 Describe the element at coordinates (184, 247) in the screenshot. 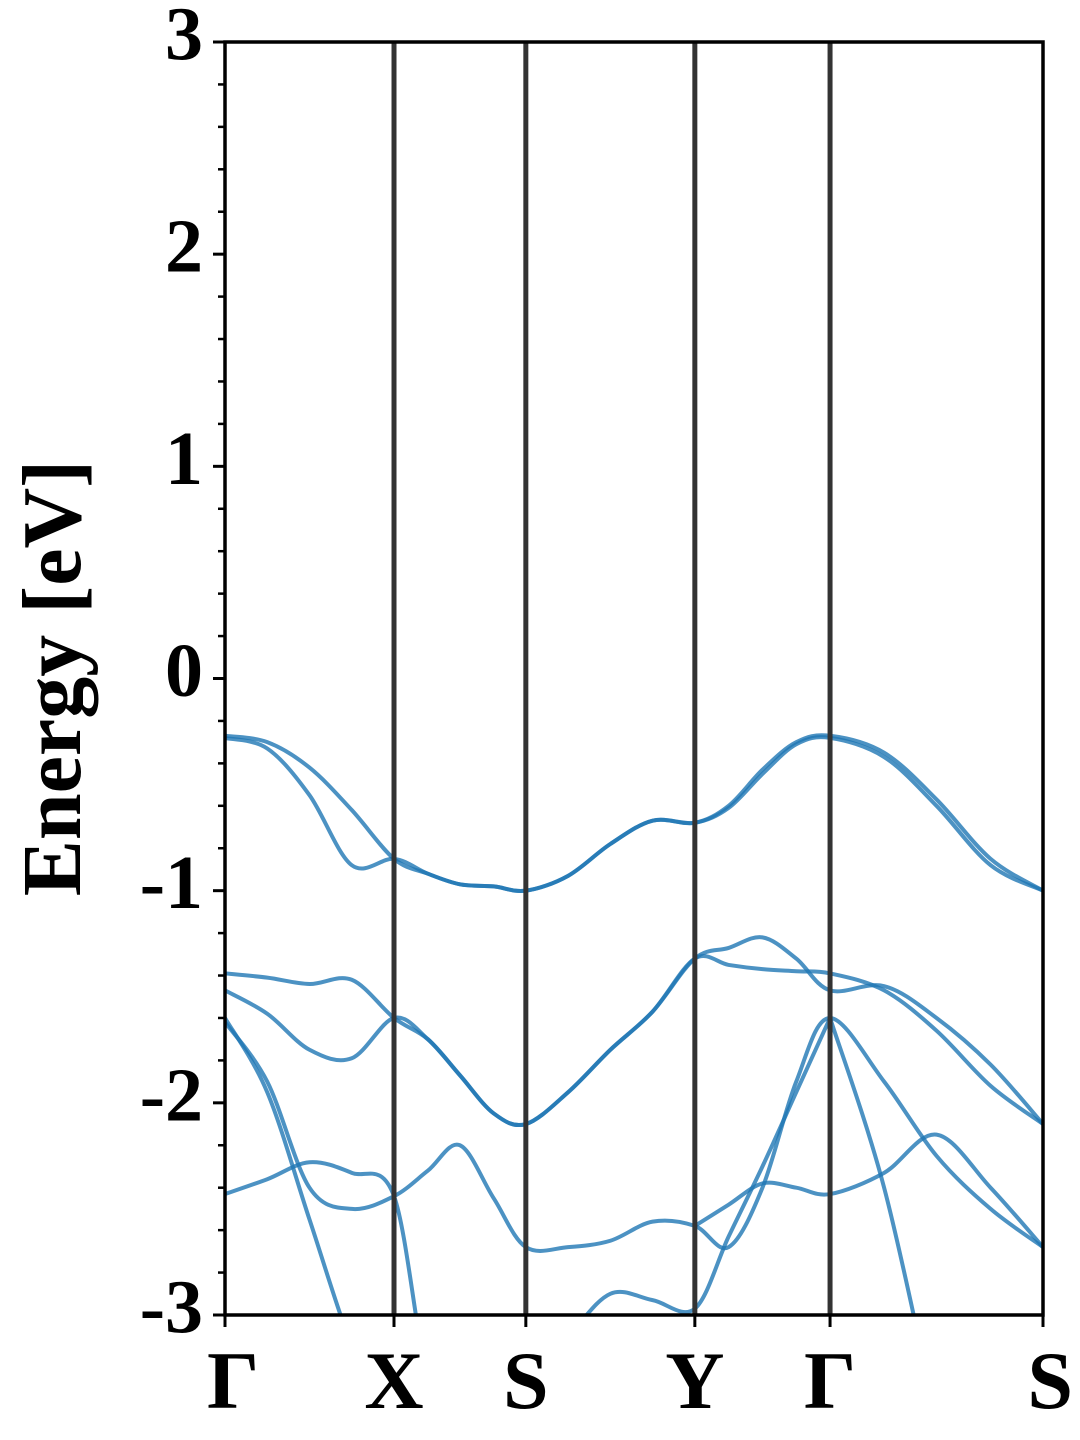

I see `y-tick-label: 2` at that location.